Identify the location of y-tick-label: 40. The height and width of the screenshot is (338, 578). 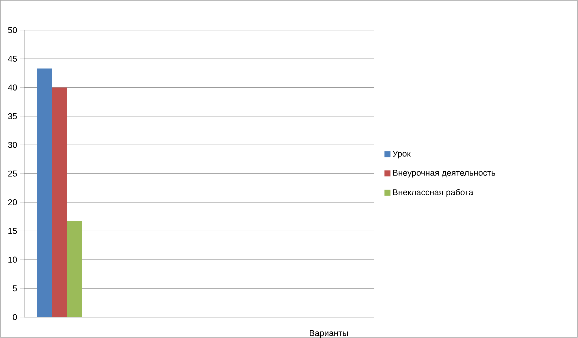
(13, 87).